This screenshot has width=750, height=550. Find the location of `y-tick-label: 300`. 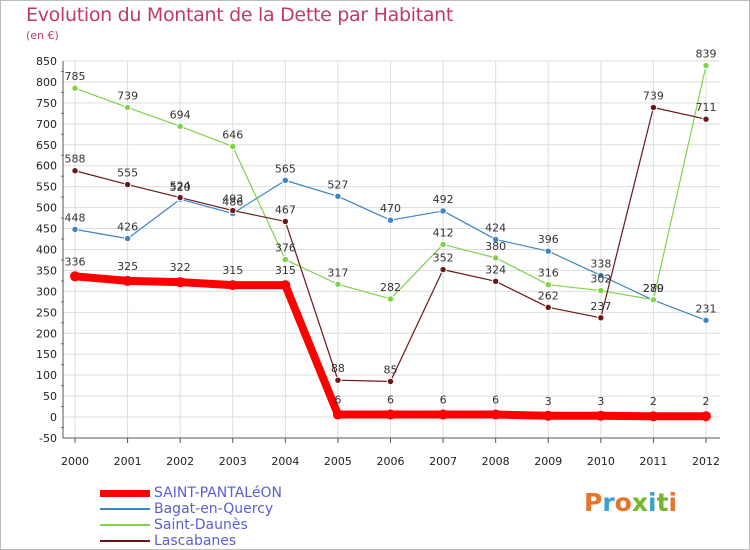

y-tick-label: 300 is located at coordinates (46, 291).